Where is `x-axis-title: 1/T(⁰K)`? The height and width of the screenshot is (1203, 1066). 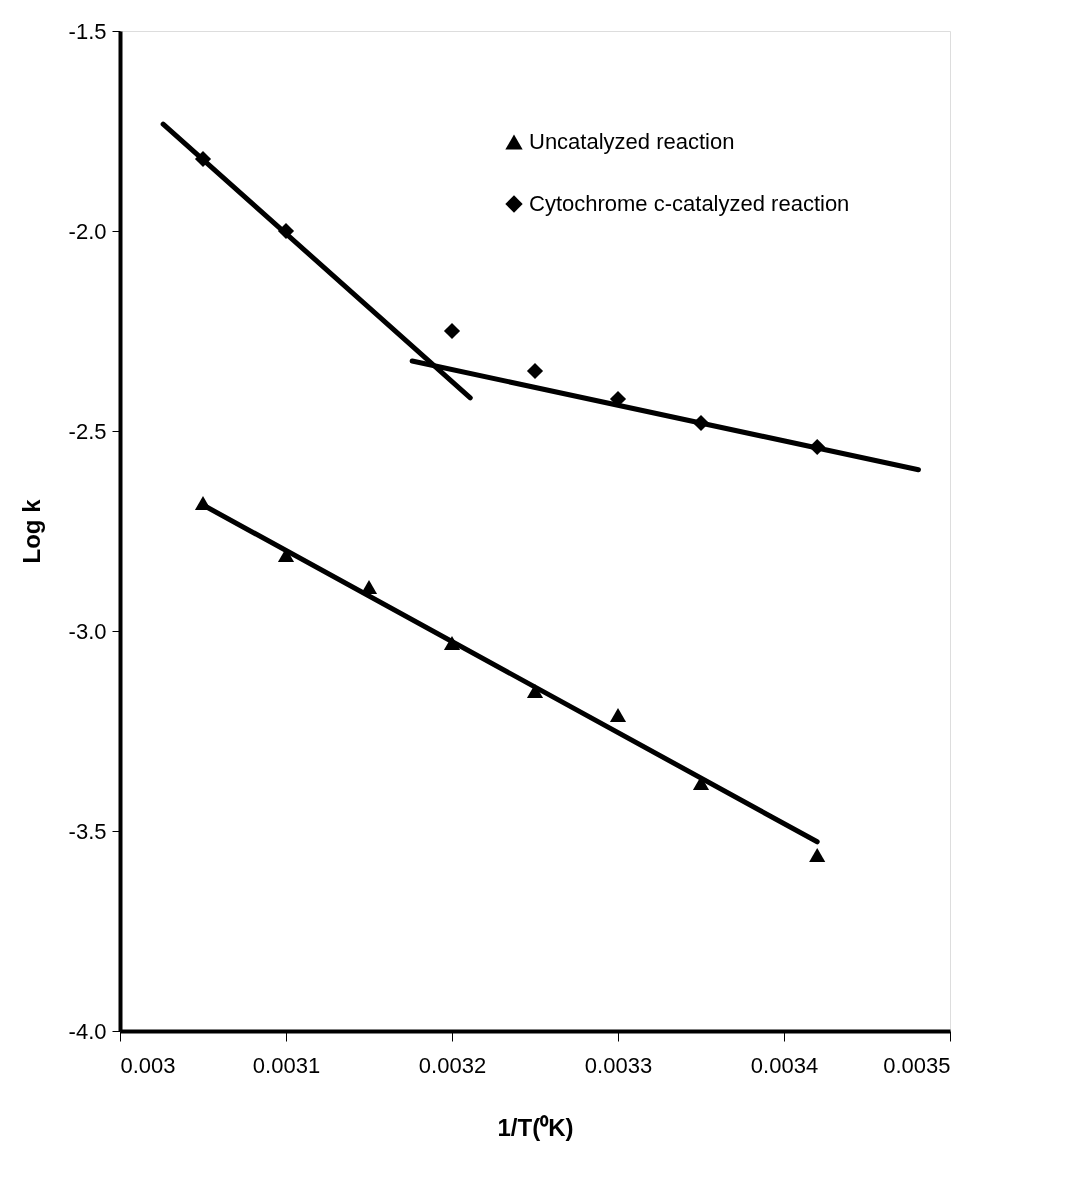
x-axis-title: 1/T(⁰K) is located at coordinates (535, 1127).